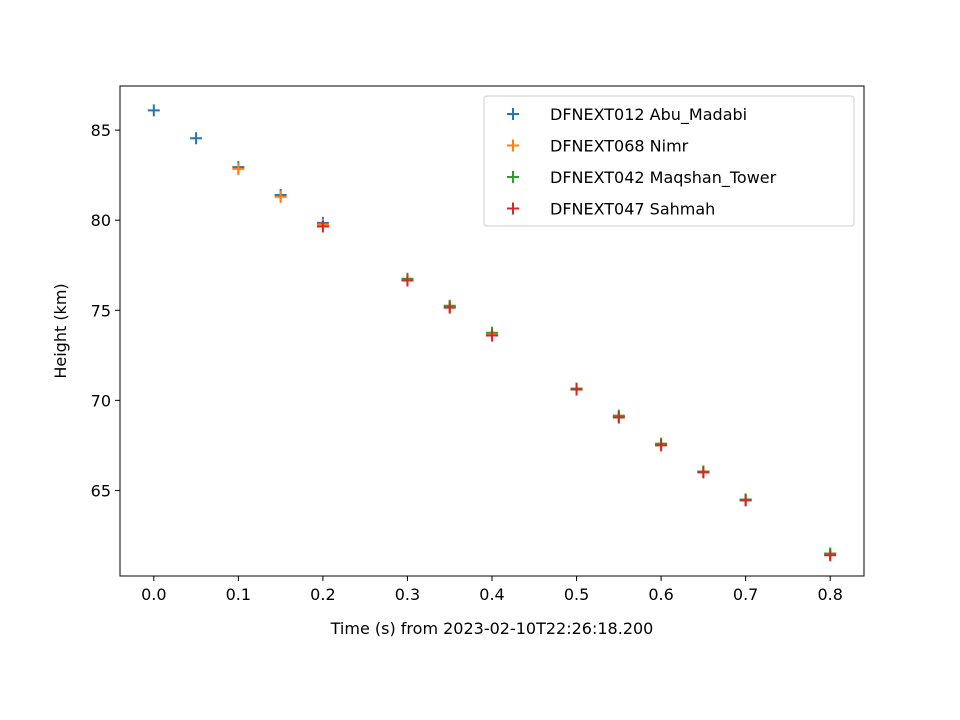 The image size is (960, 720). I want to click on legend-box, so click(669, 161).